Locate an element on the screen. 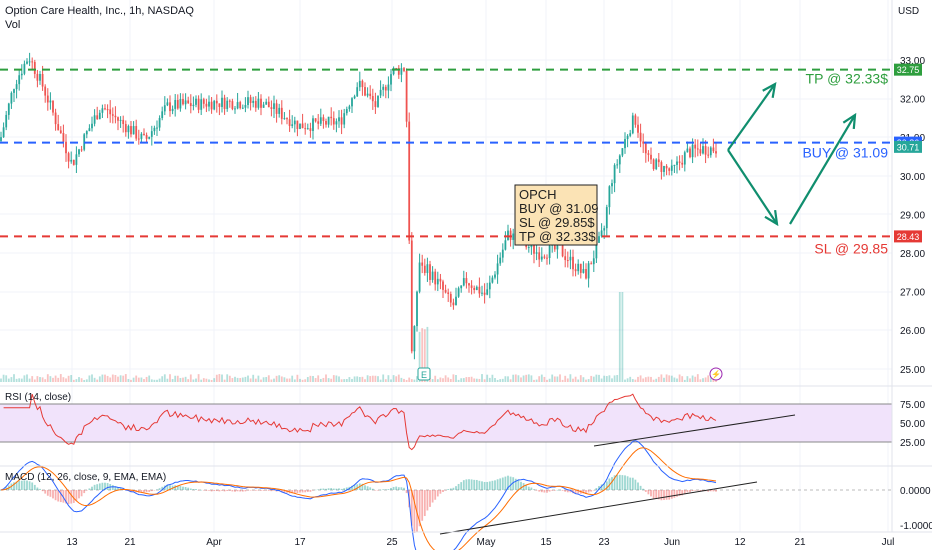 The height and width of the screenshot is (550, 932). macd-trendline is located at coordinates (598, 508).